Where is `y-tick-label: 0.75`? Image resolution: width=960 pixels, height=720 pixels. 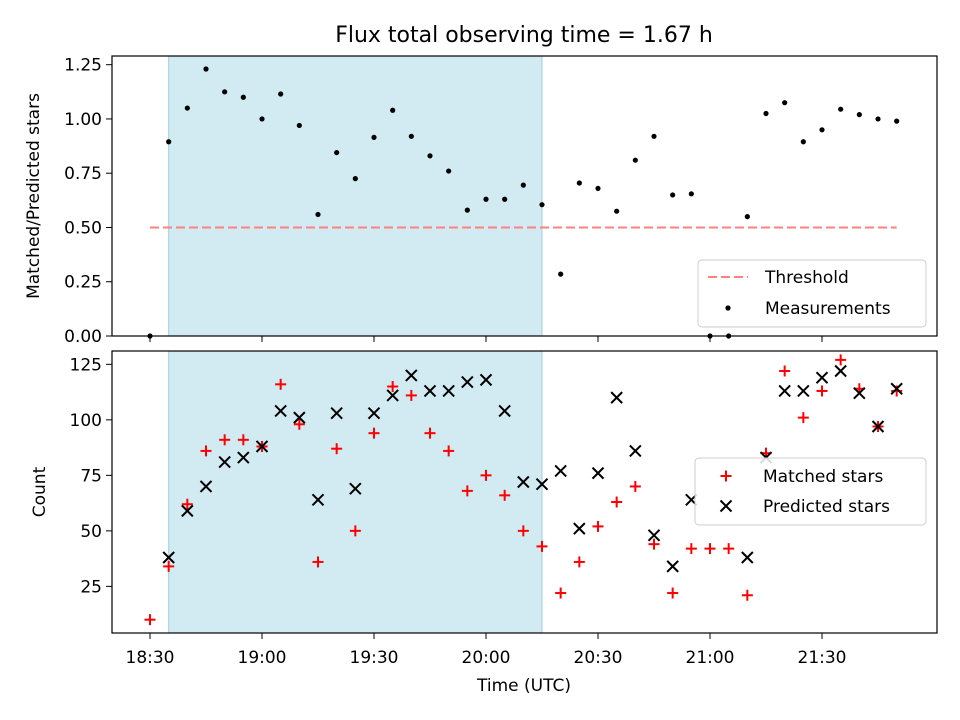 y-tick-label: 0.75 is located at coordinates (83, 174).